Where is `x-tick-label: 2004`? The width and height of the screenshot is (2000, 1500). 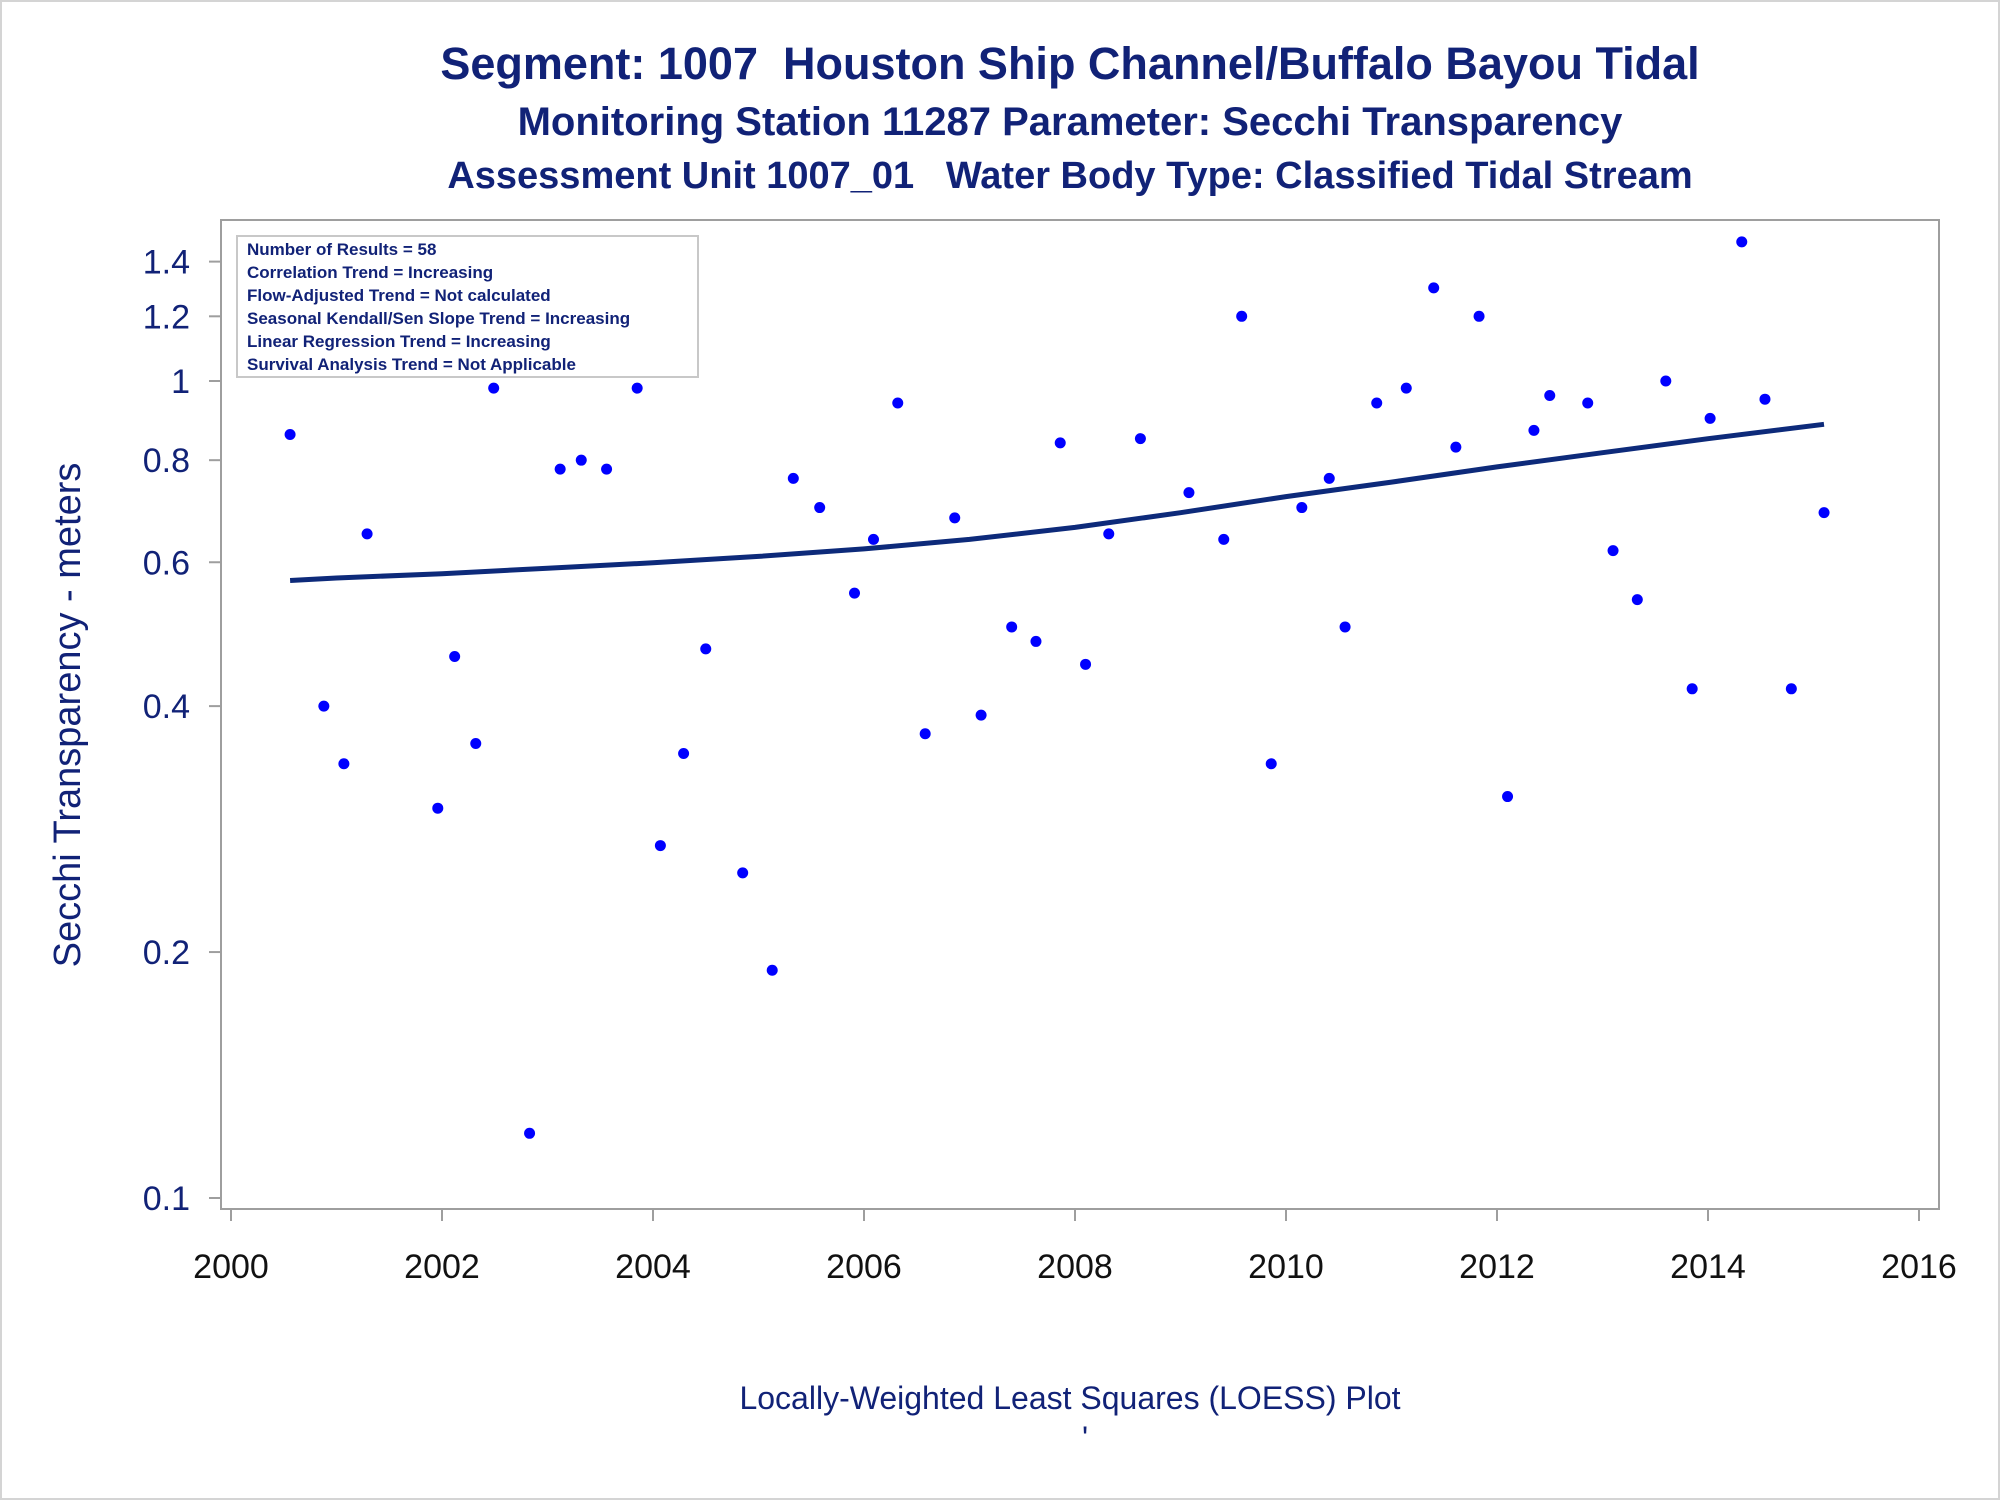 x-tick-label: 2004 is located at coordinates (653, 1267).